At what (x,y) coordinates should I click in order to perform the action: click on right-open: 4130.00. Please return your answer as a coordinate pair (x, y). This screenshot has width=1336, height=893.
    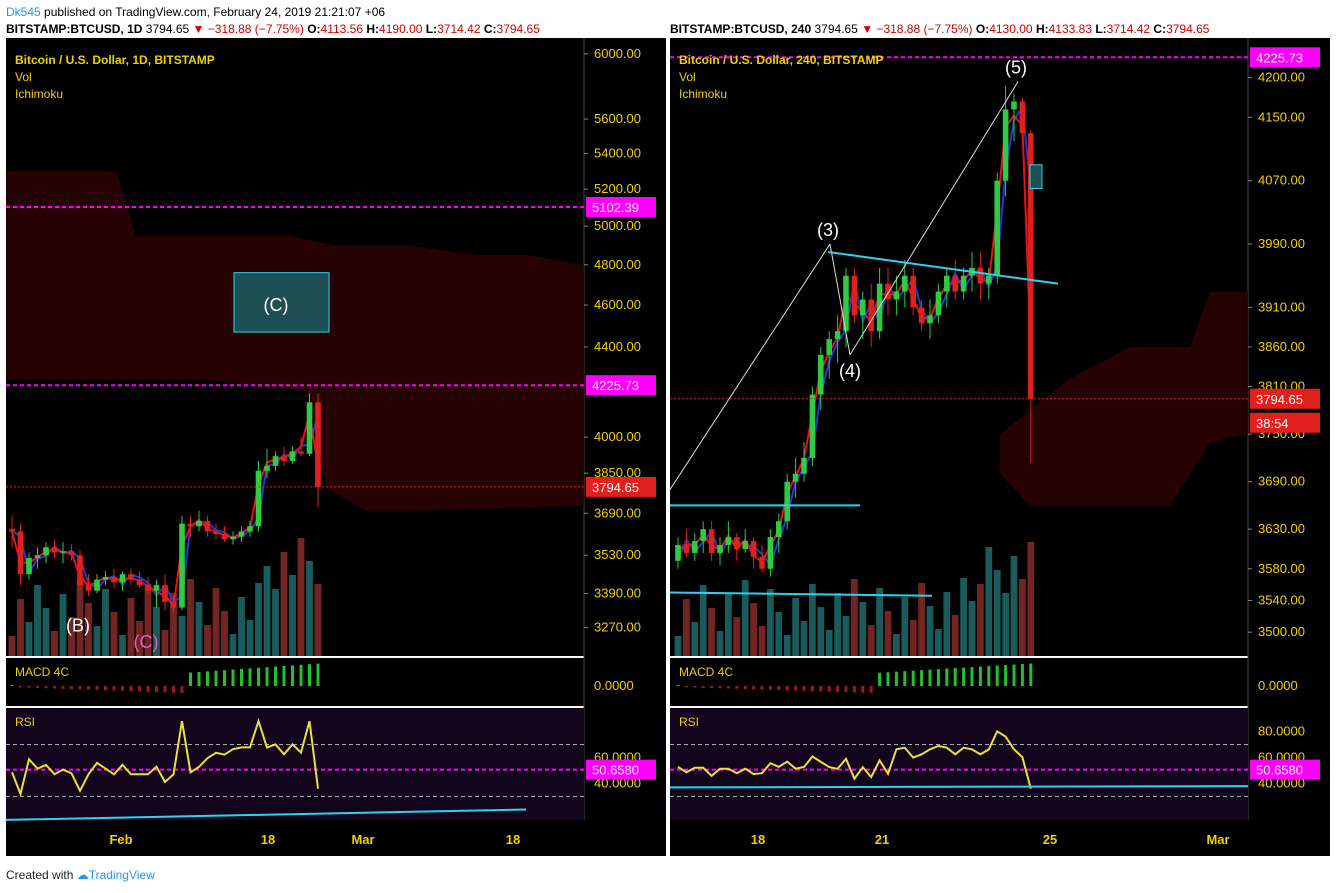
    Looking at the image, I should click on (1011, 29).